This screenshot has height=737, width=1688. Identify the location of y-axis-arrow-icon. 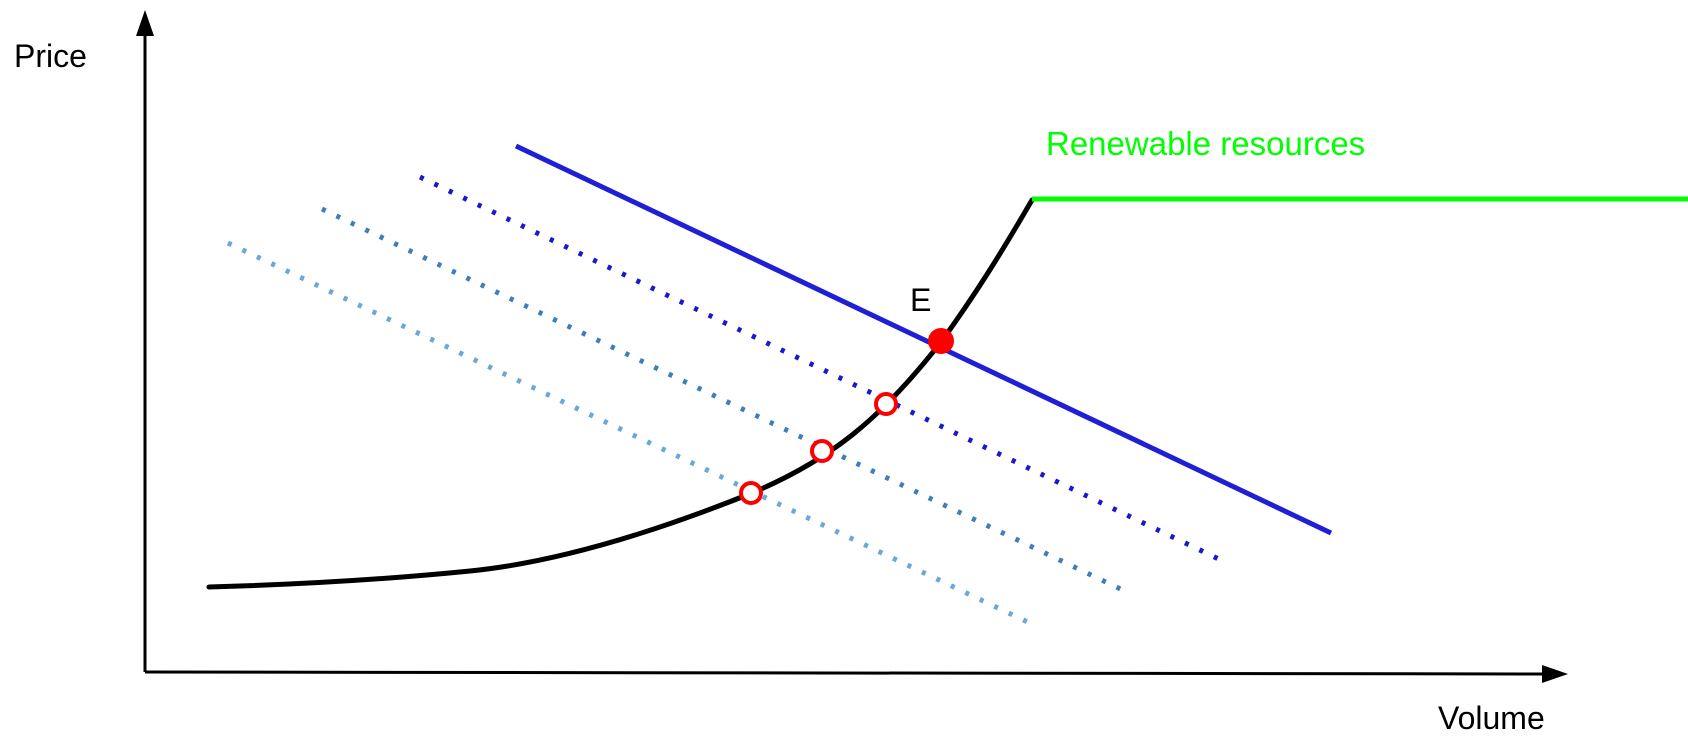
(145, 23).